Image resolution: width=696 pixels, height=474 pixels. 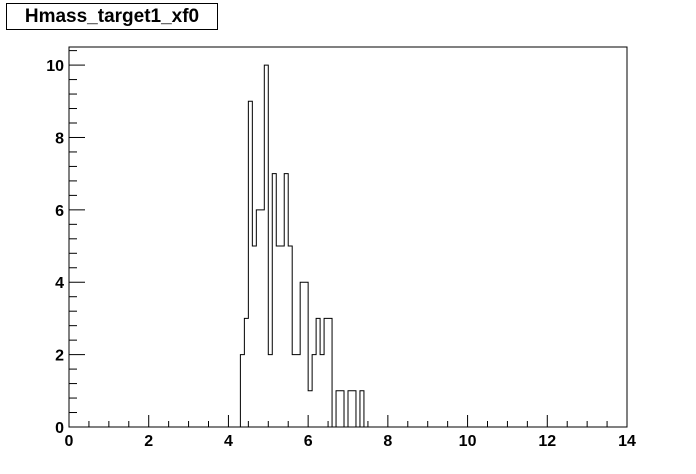 I want to click on y-tick-label: 4, so click(x=59, y=283).